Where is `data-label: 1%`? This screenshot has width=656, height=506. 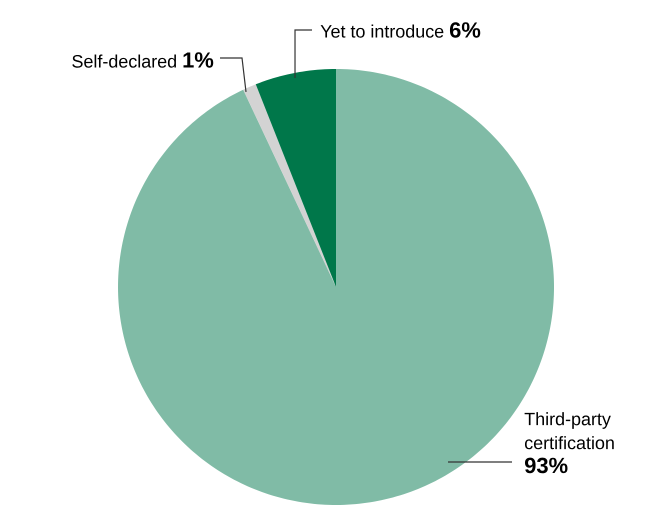
data-label: 1% is located at coordinates (199, 60).